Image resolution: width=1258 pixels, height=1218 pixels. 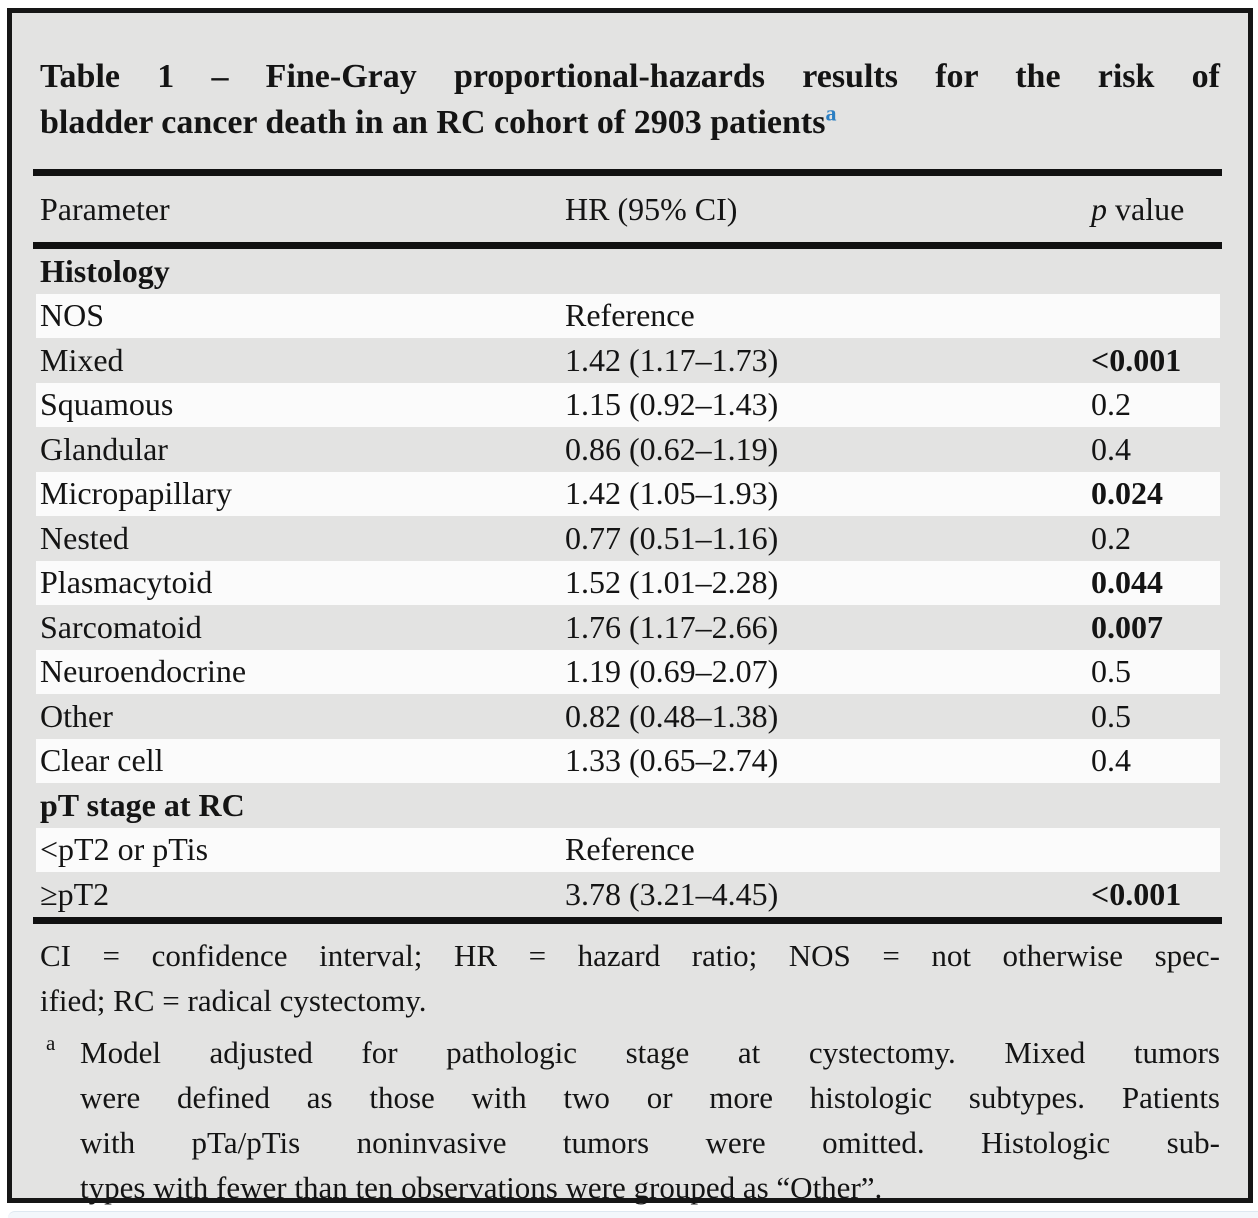 I want to click on table-row-glandular: Glandular 0.86 (0.62–1.19) 0.4, so click(x=628, y=449).